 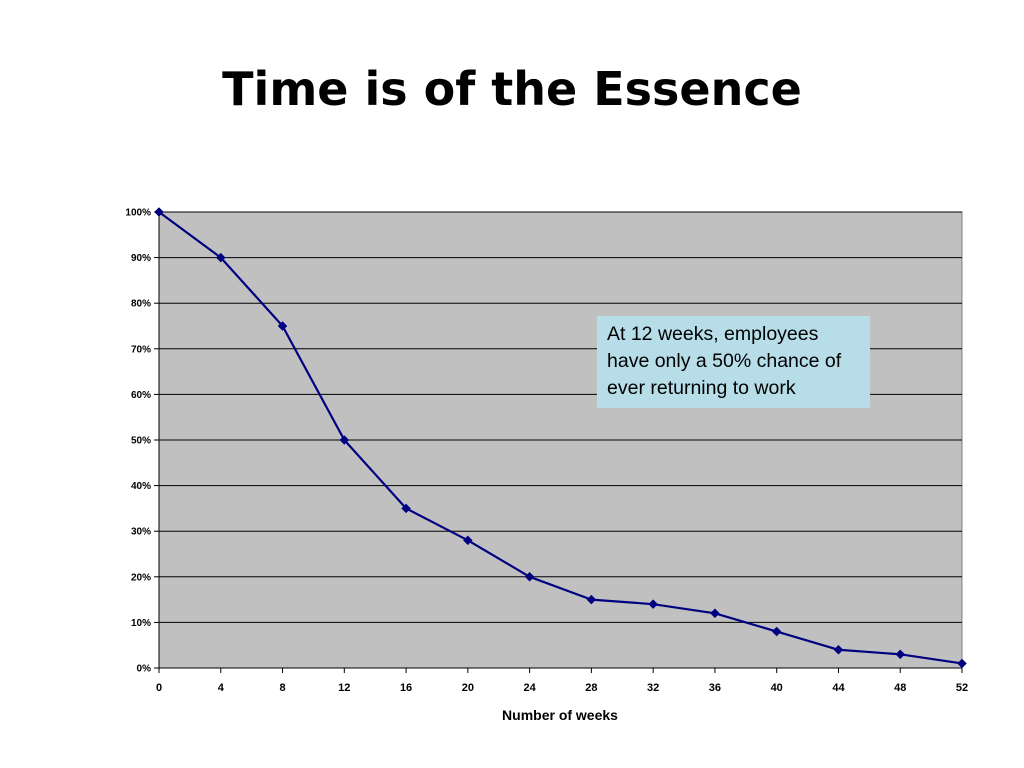 I want to click on y-tick-label: 50%, so click(x=141, y=441).